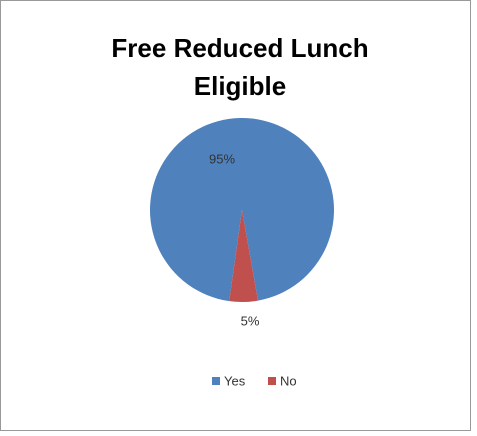 This screenshot has height=436, width=477. What do you see at coordinates (240, 86) in the screenshot?
I see `chart-title: Eligible` at bounding box center [240, 86].